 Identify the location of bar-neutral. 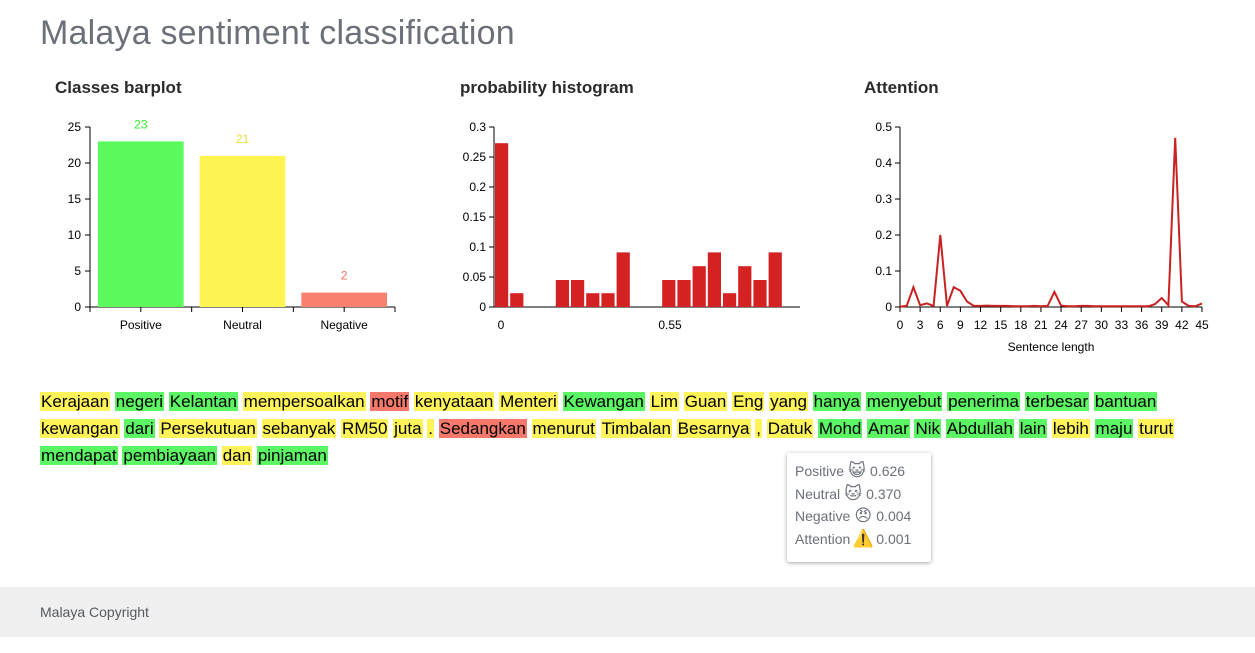
(242, 231).